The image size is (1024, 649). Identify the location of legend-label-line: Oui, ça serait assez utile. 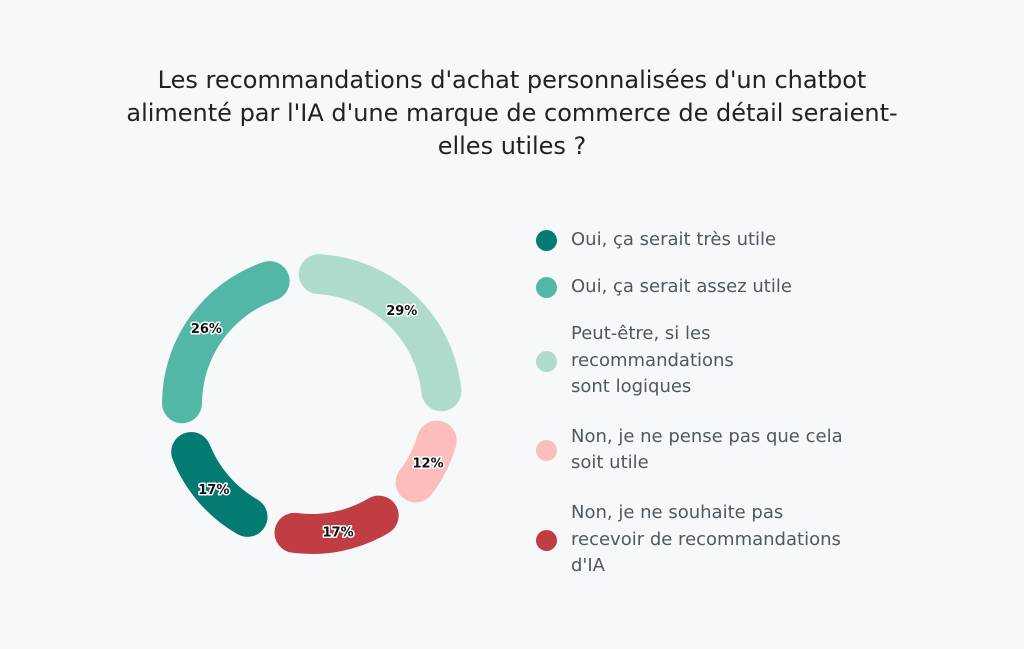
(681, 286).